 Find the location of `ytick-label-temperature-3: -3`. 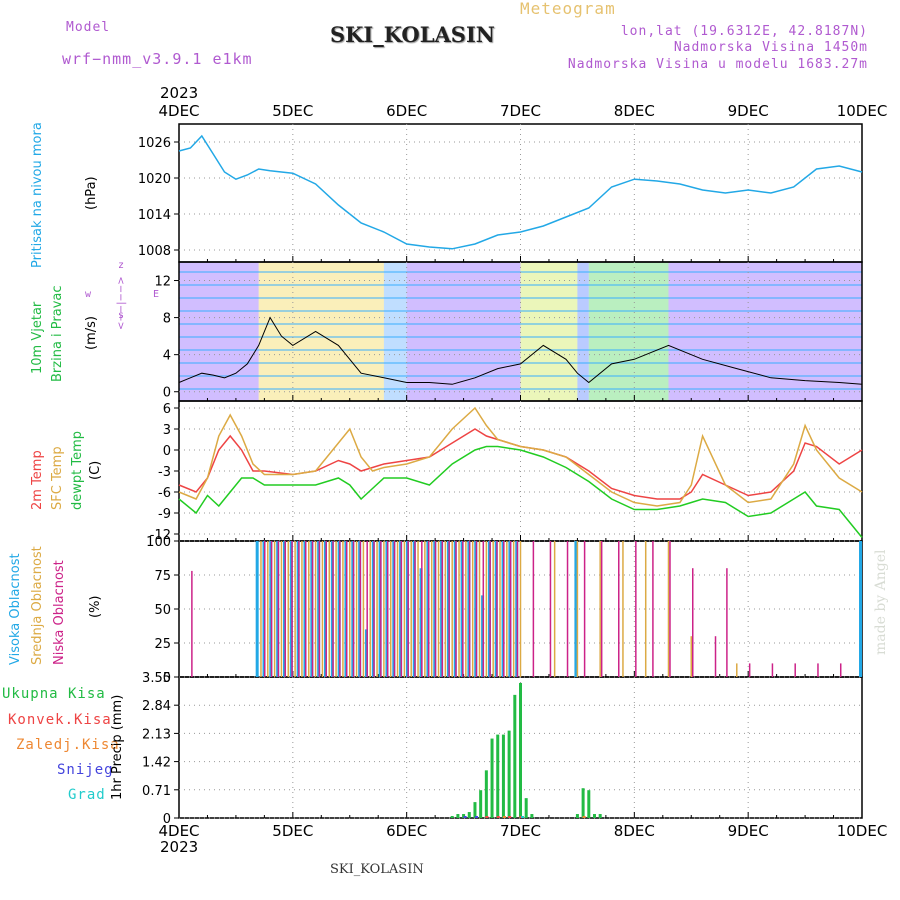

ytick-label-temperature-3: -3 is located at coordinates (164, 472).